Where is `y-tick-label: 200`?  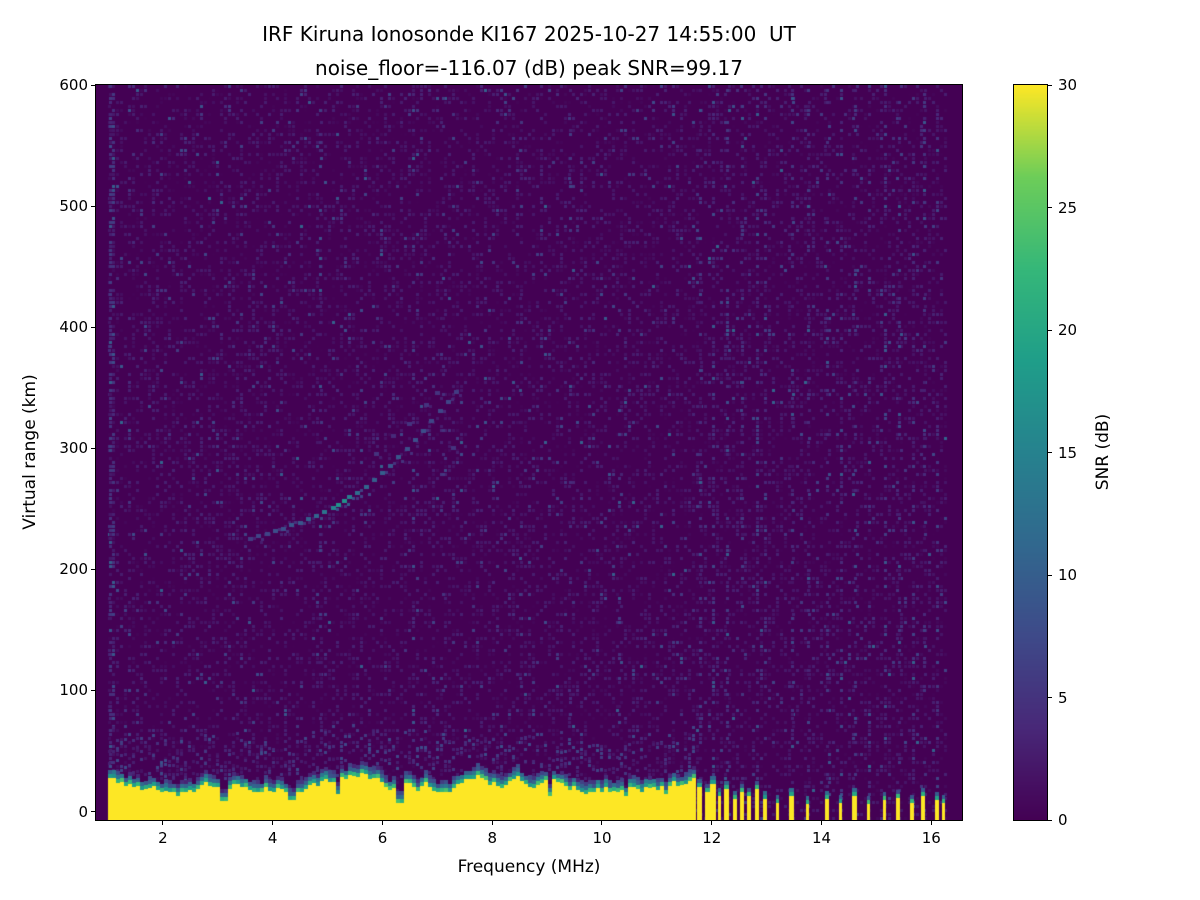
y-tick-label: 200 is located at coordinates (73, 569).